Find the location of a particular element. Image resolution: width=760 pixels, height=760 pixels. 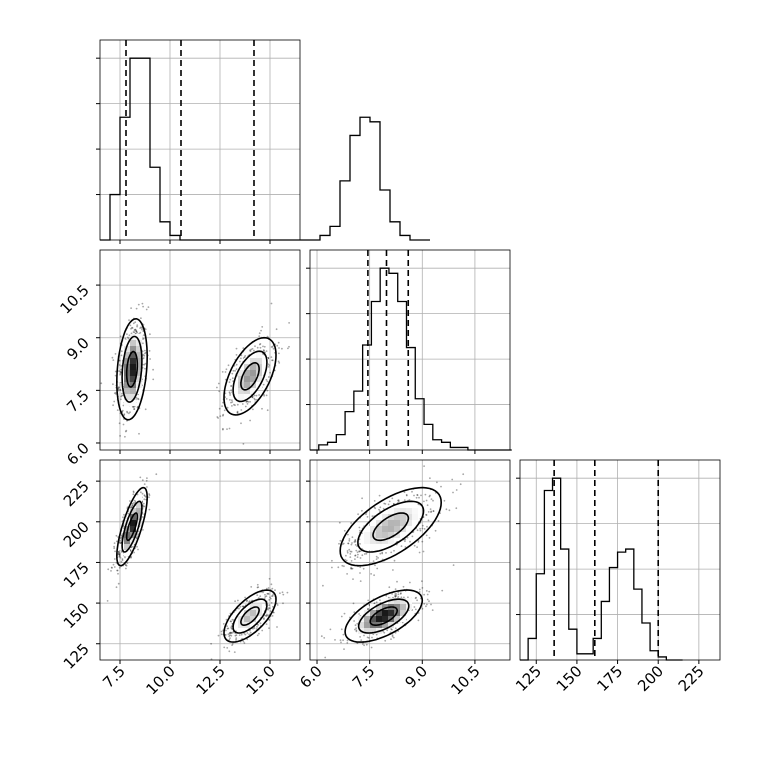

y-tick-label-2-3: 200 is located at coordinates (76, 534).